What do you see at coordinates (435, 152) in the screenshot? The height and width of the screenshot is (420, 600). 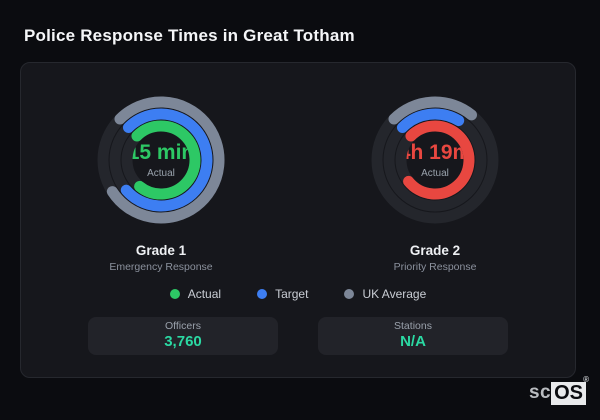 I see `gauge-grade-2-value: 4h 19m` at bounding box center [435, 152].